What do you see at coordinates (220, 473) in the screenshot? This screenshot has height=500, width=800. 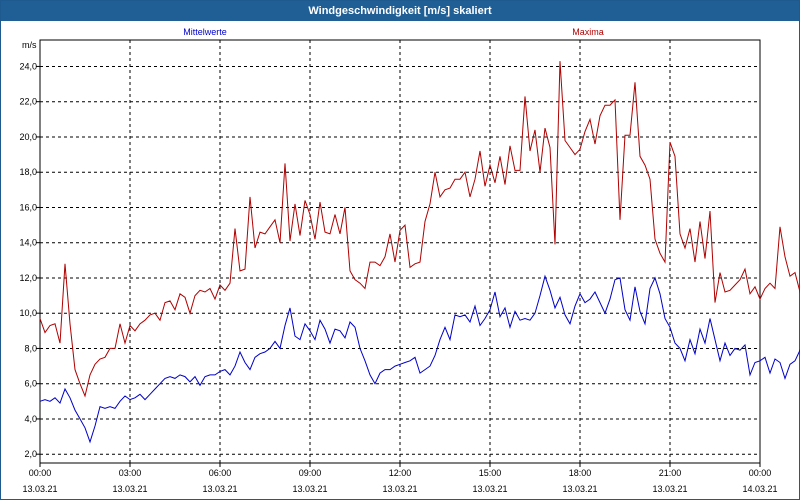 I see `x-tick-time: 06:00` at bounding box center [220, 473].